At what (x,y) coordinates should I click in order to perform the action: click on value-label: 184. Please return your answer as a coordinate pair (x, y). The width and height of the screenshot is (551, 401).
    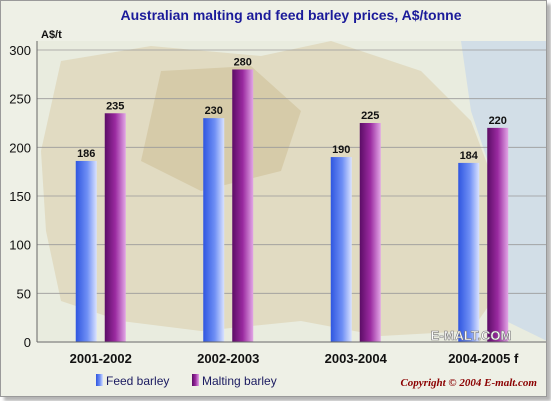
    Looking at the image, I should click on (469, 156).